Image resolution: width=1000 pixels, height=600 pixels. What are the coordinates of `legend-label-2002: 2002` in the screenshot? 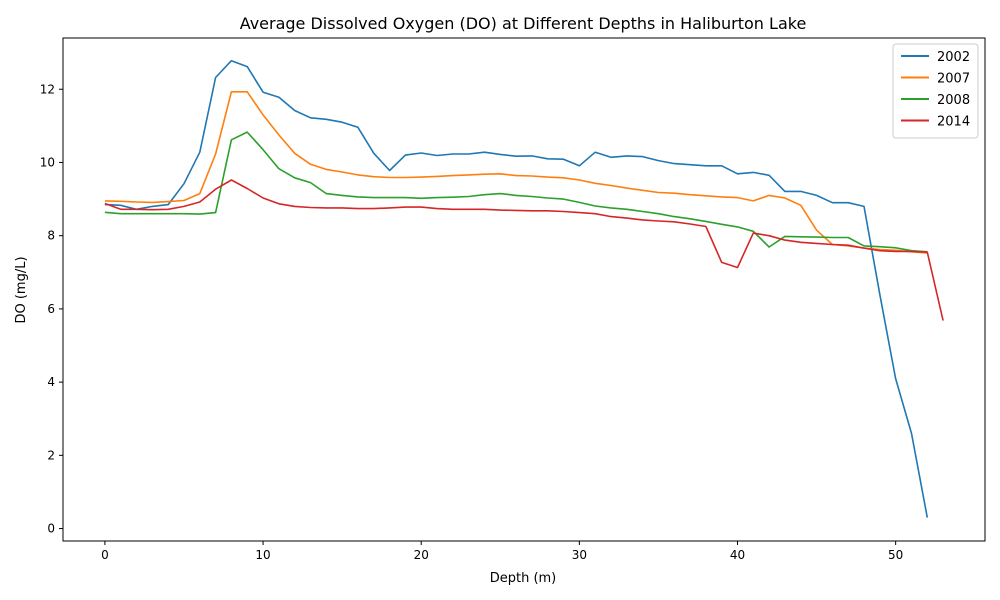 It's located at (953, 57).